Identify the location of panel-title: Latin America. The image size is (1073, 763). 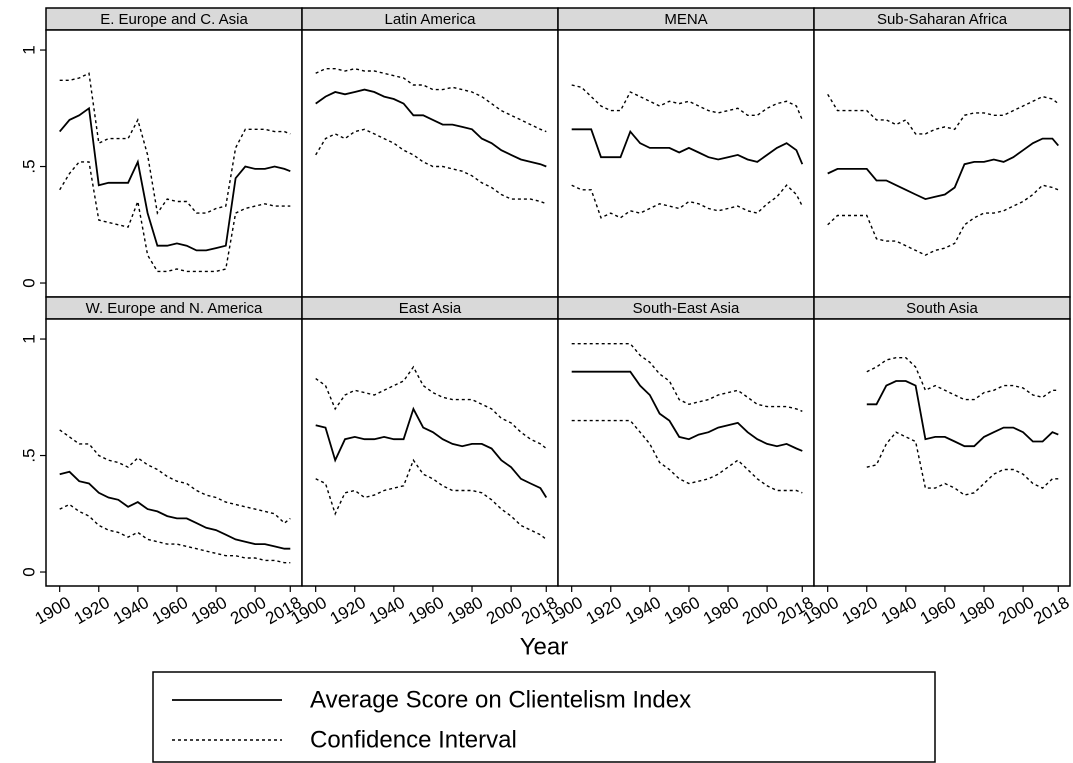
(431, 19).